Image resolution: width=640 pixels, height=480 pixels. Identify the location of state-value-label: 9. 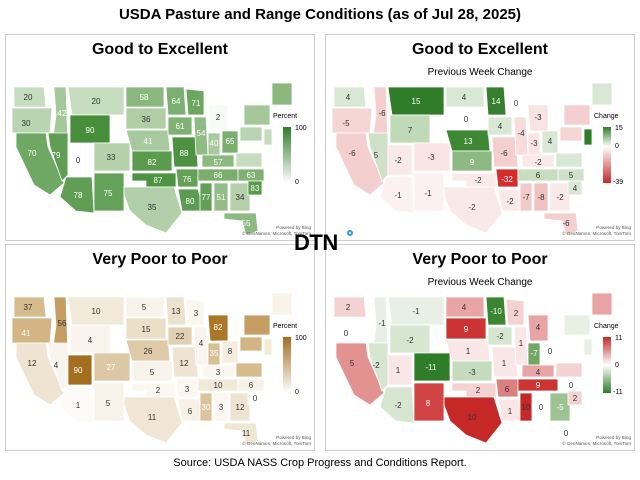
(472, 162).